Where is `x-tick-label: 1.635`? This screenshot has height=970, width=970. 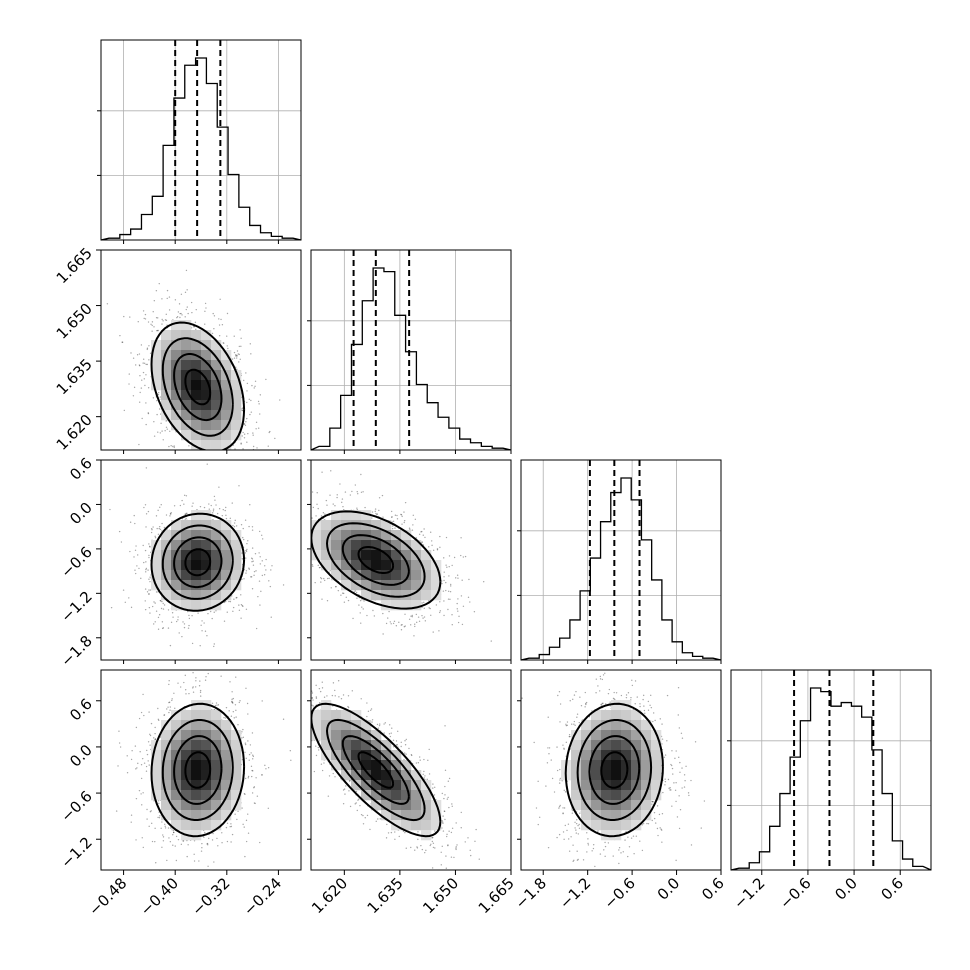
x-tick-label: 1.635 is located at coordinates (385, 895).